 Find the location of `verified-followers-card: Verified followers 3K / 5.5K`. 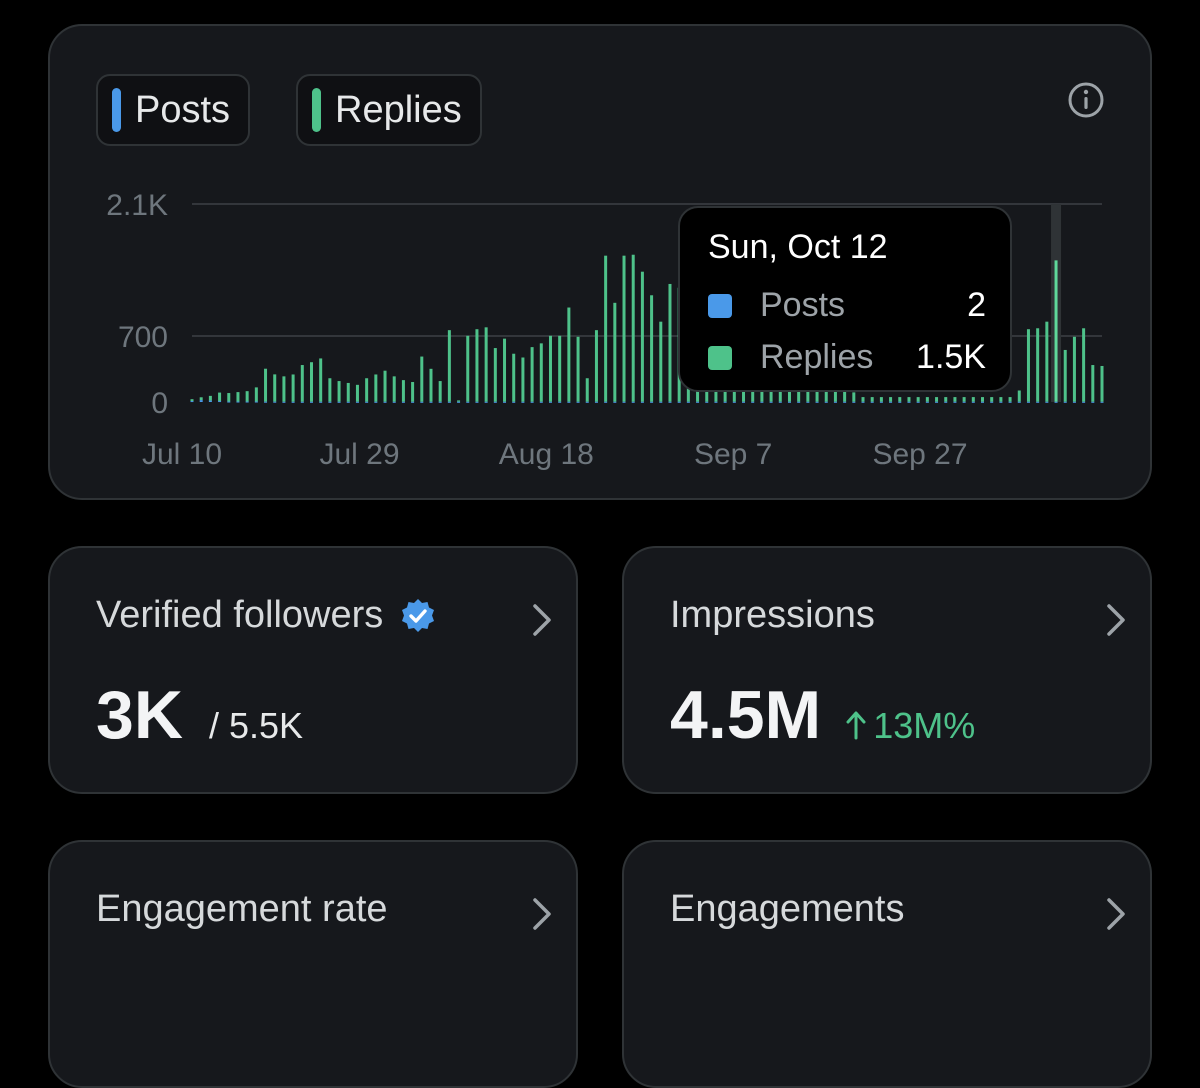

verified-followers-card: Verified followers 3K / 5.5K is located at coordinates (313, 670).